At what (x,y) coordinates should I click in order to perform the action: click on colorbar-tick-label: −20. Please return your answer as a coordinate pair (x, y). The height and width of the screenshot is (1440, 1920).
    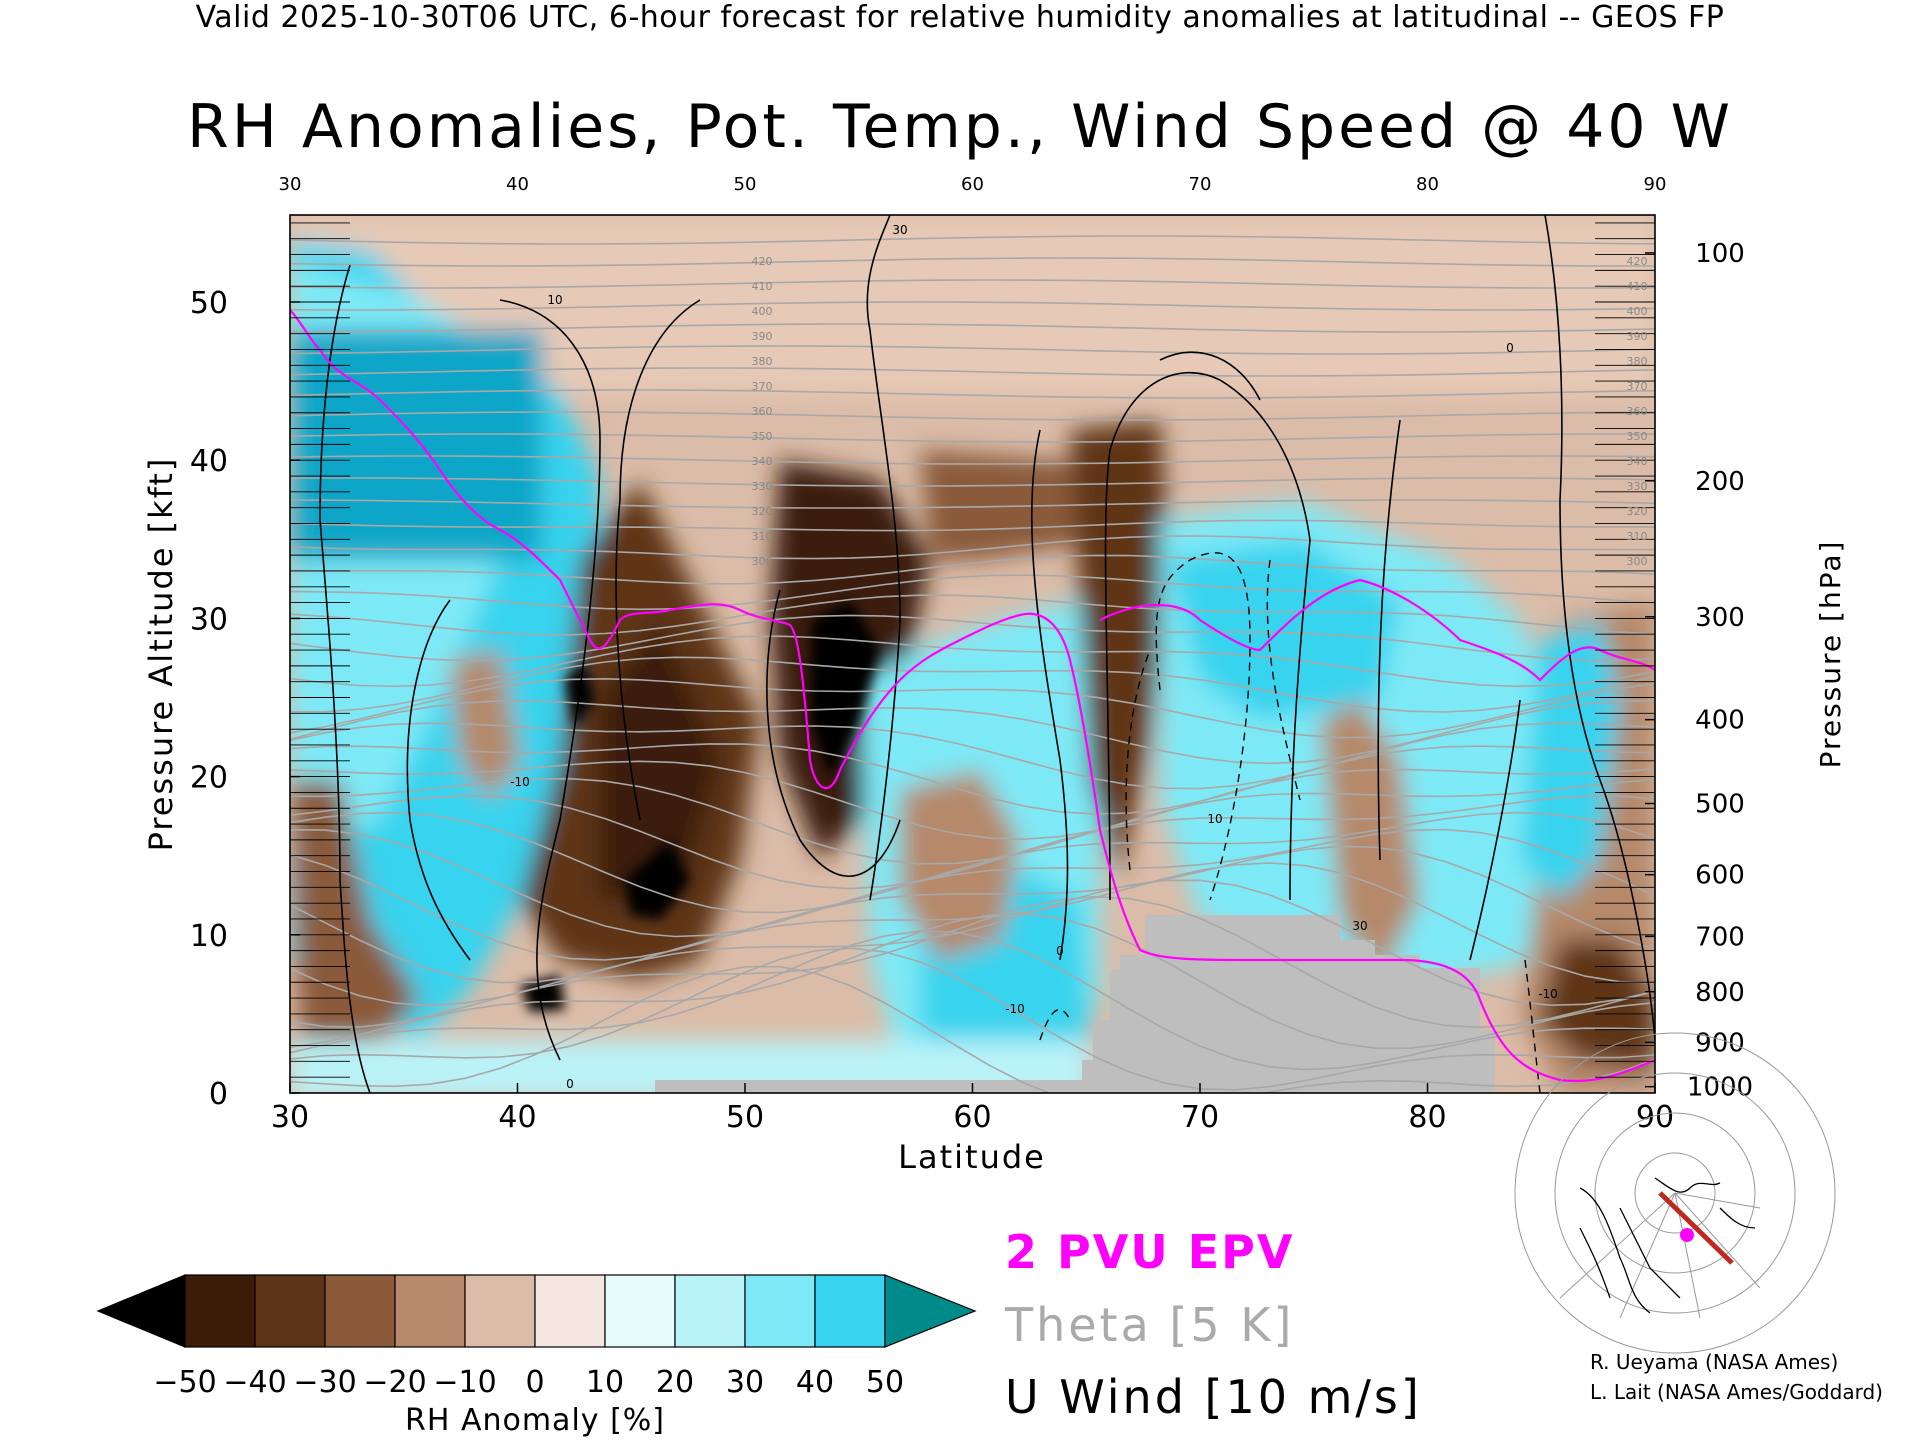
    Looking at the image, I should click on (394, 1382).